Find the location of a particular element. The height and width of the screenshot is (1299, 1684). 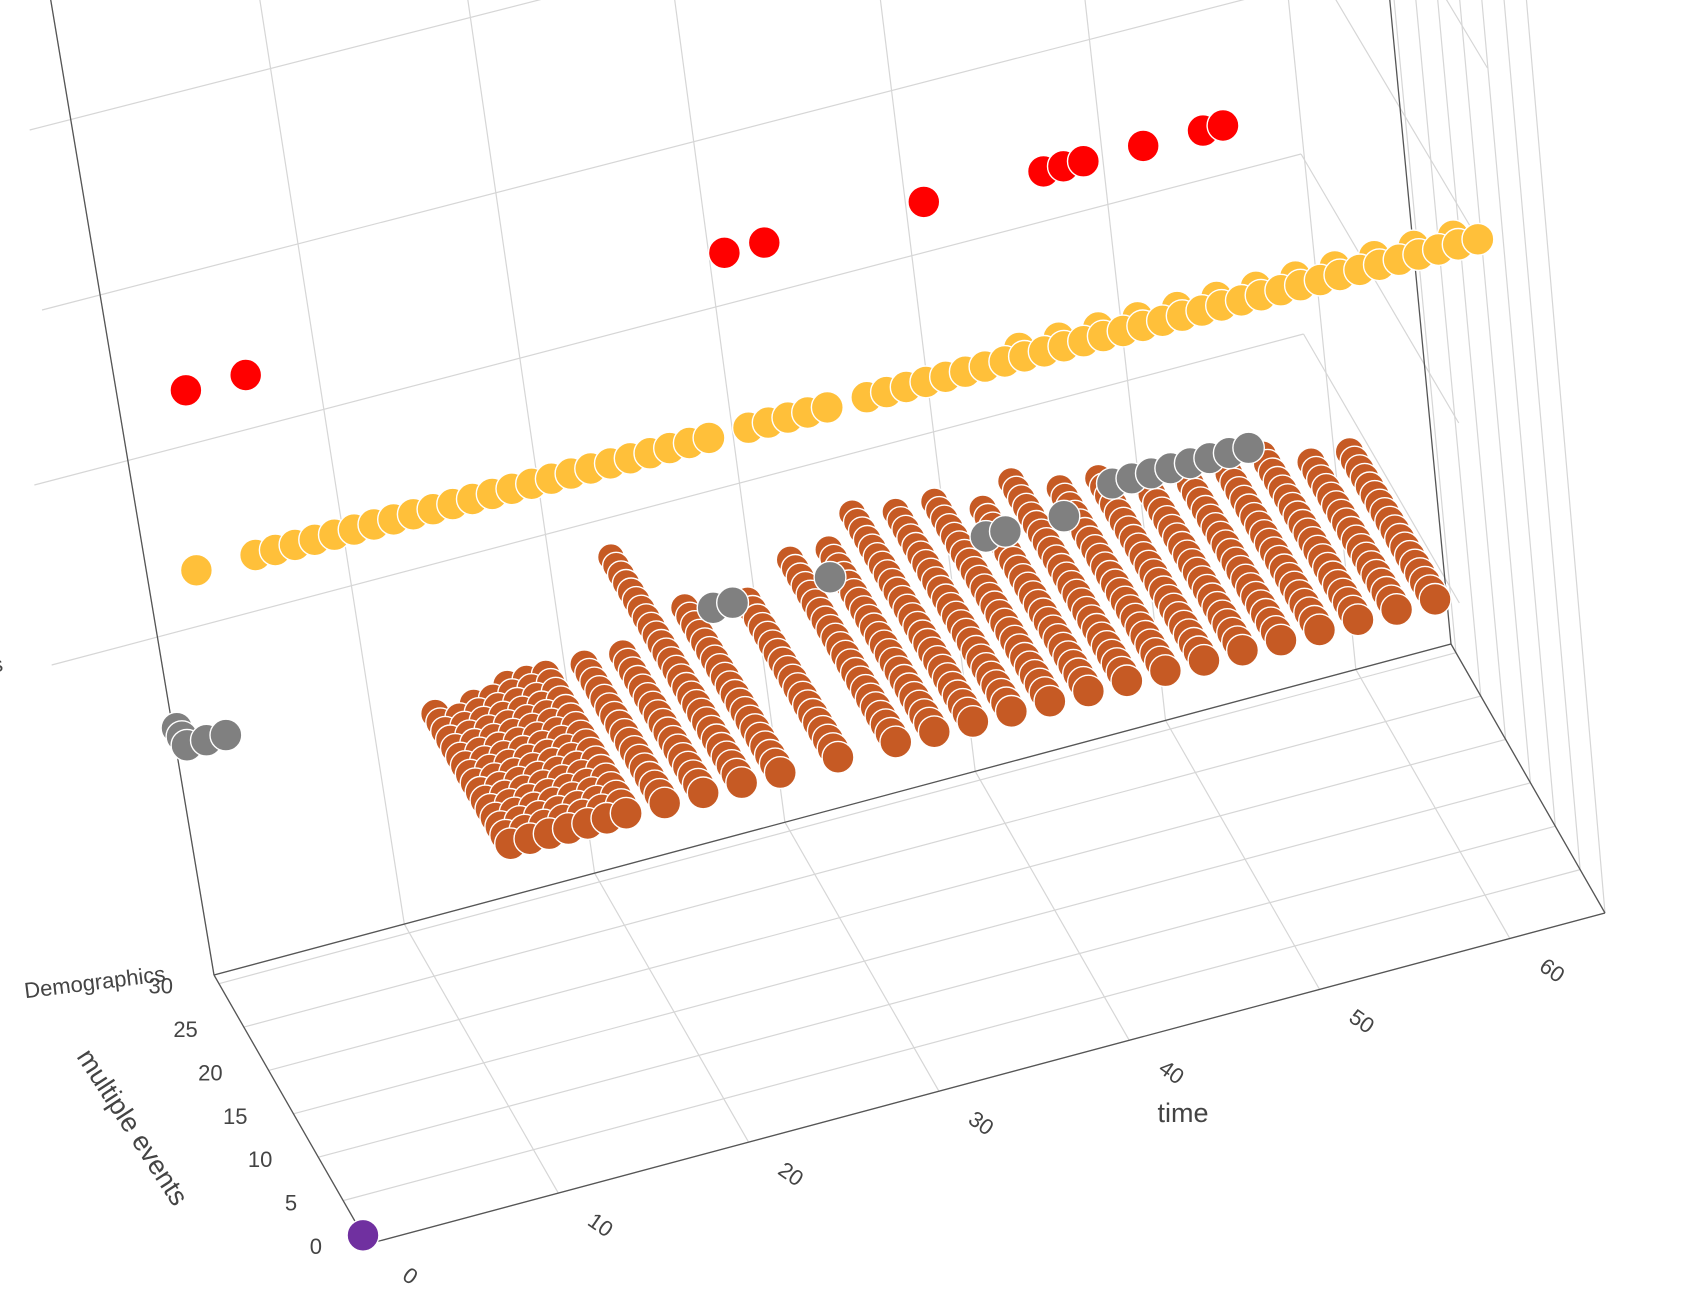

y-tick-label: 15 is located at coordinates (235, 1116).